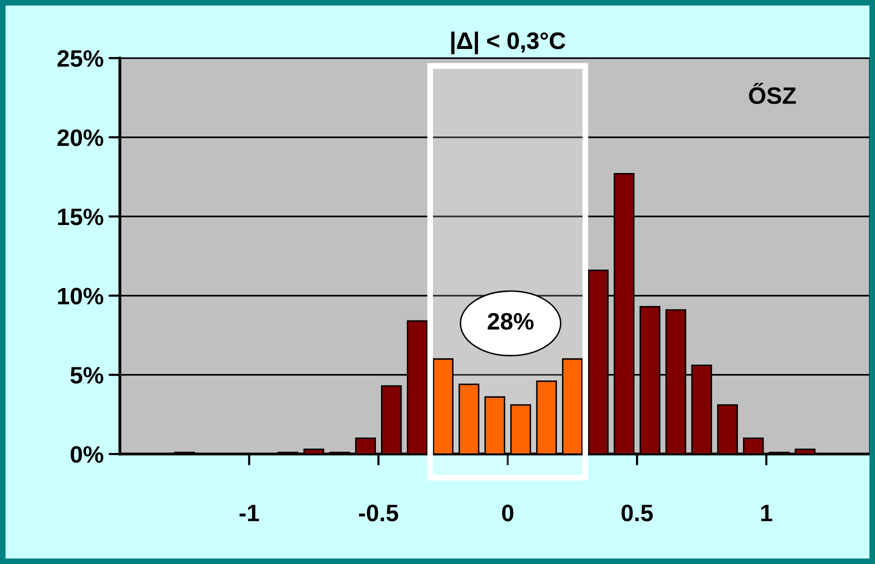 The image size is (875, 564). Describe the element at coordinates (508, 43) in the screenshot. I see `band-label: |Δ| < 0,3°C` at that location.